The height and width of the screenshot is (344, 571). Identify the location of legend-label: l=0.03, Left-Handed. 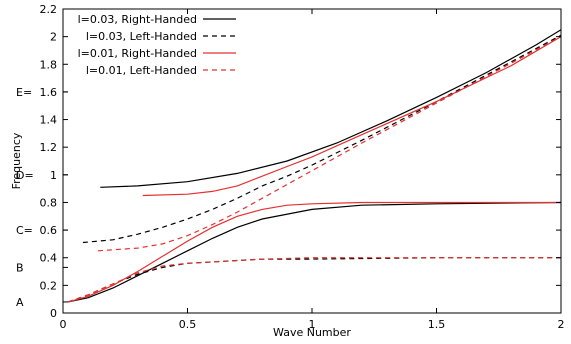
(141, 36).